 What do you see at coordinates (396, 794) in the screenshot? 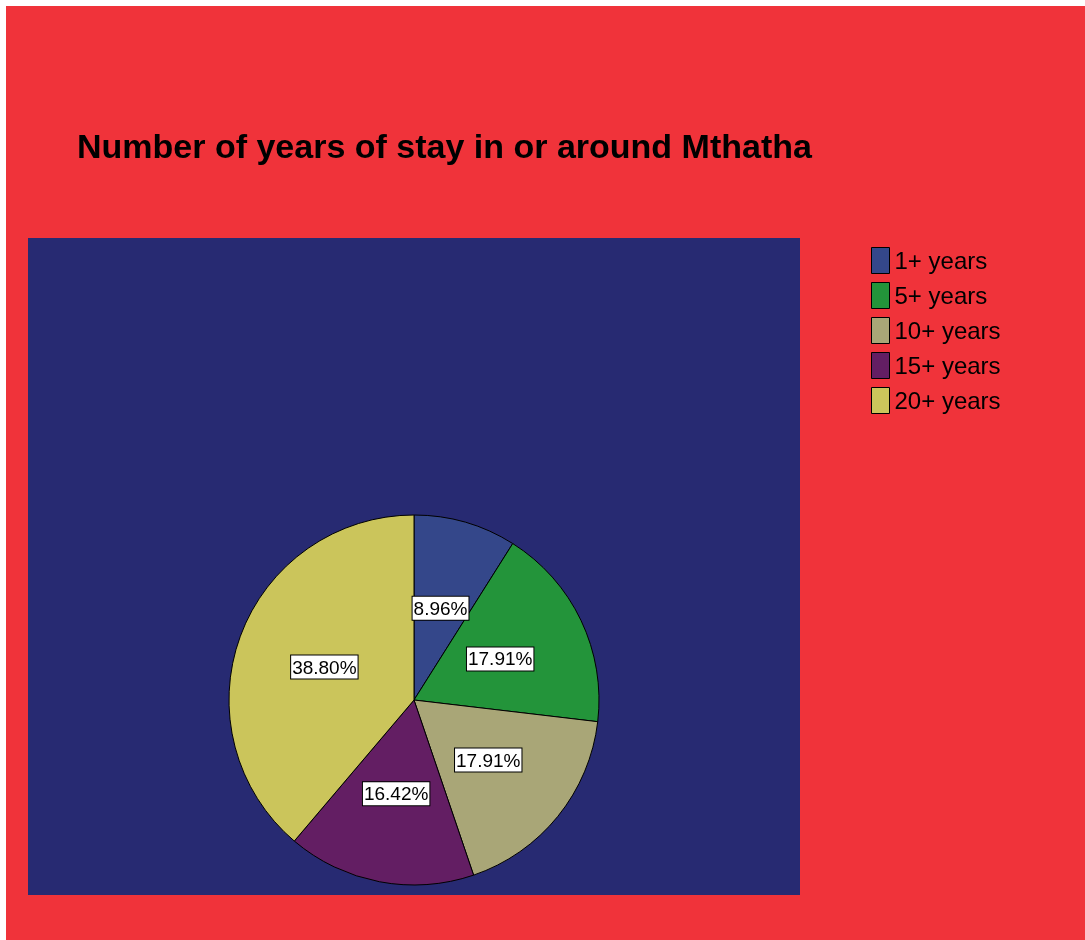
I see `data-label: 16.42%` at bounding box center [396, 794].